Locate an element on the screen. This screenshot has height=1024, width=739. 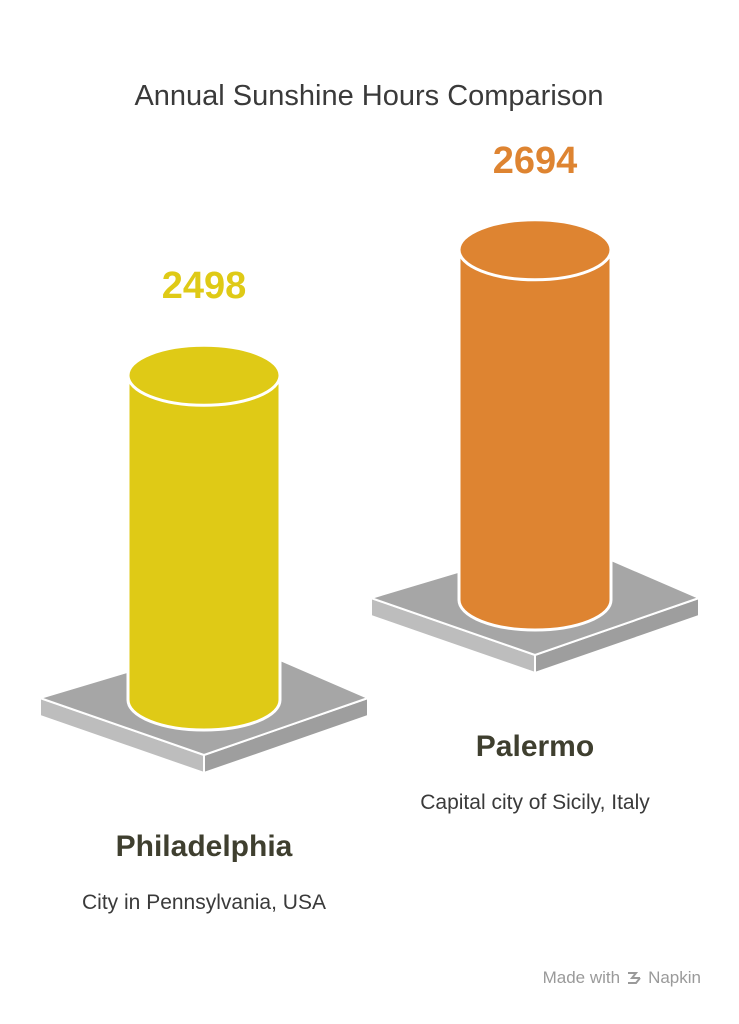
category-label: Philadelphia is located at coordinates (204, 846).